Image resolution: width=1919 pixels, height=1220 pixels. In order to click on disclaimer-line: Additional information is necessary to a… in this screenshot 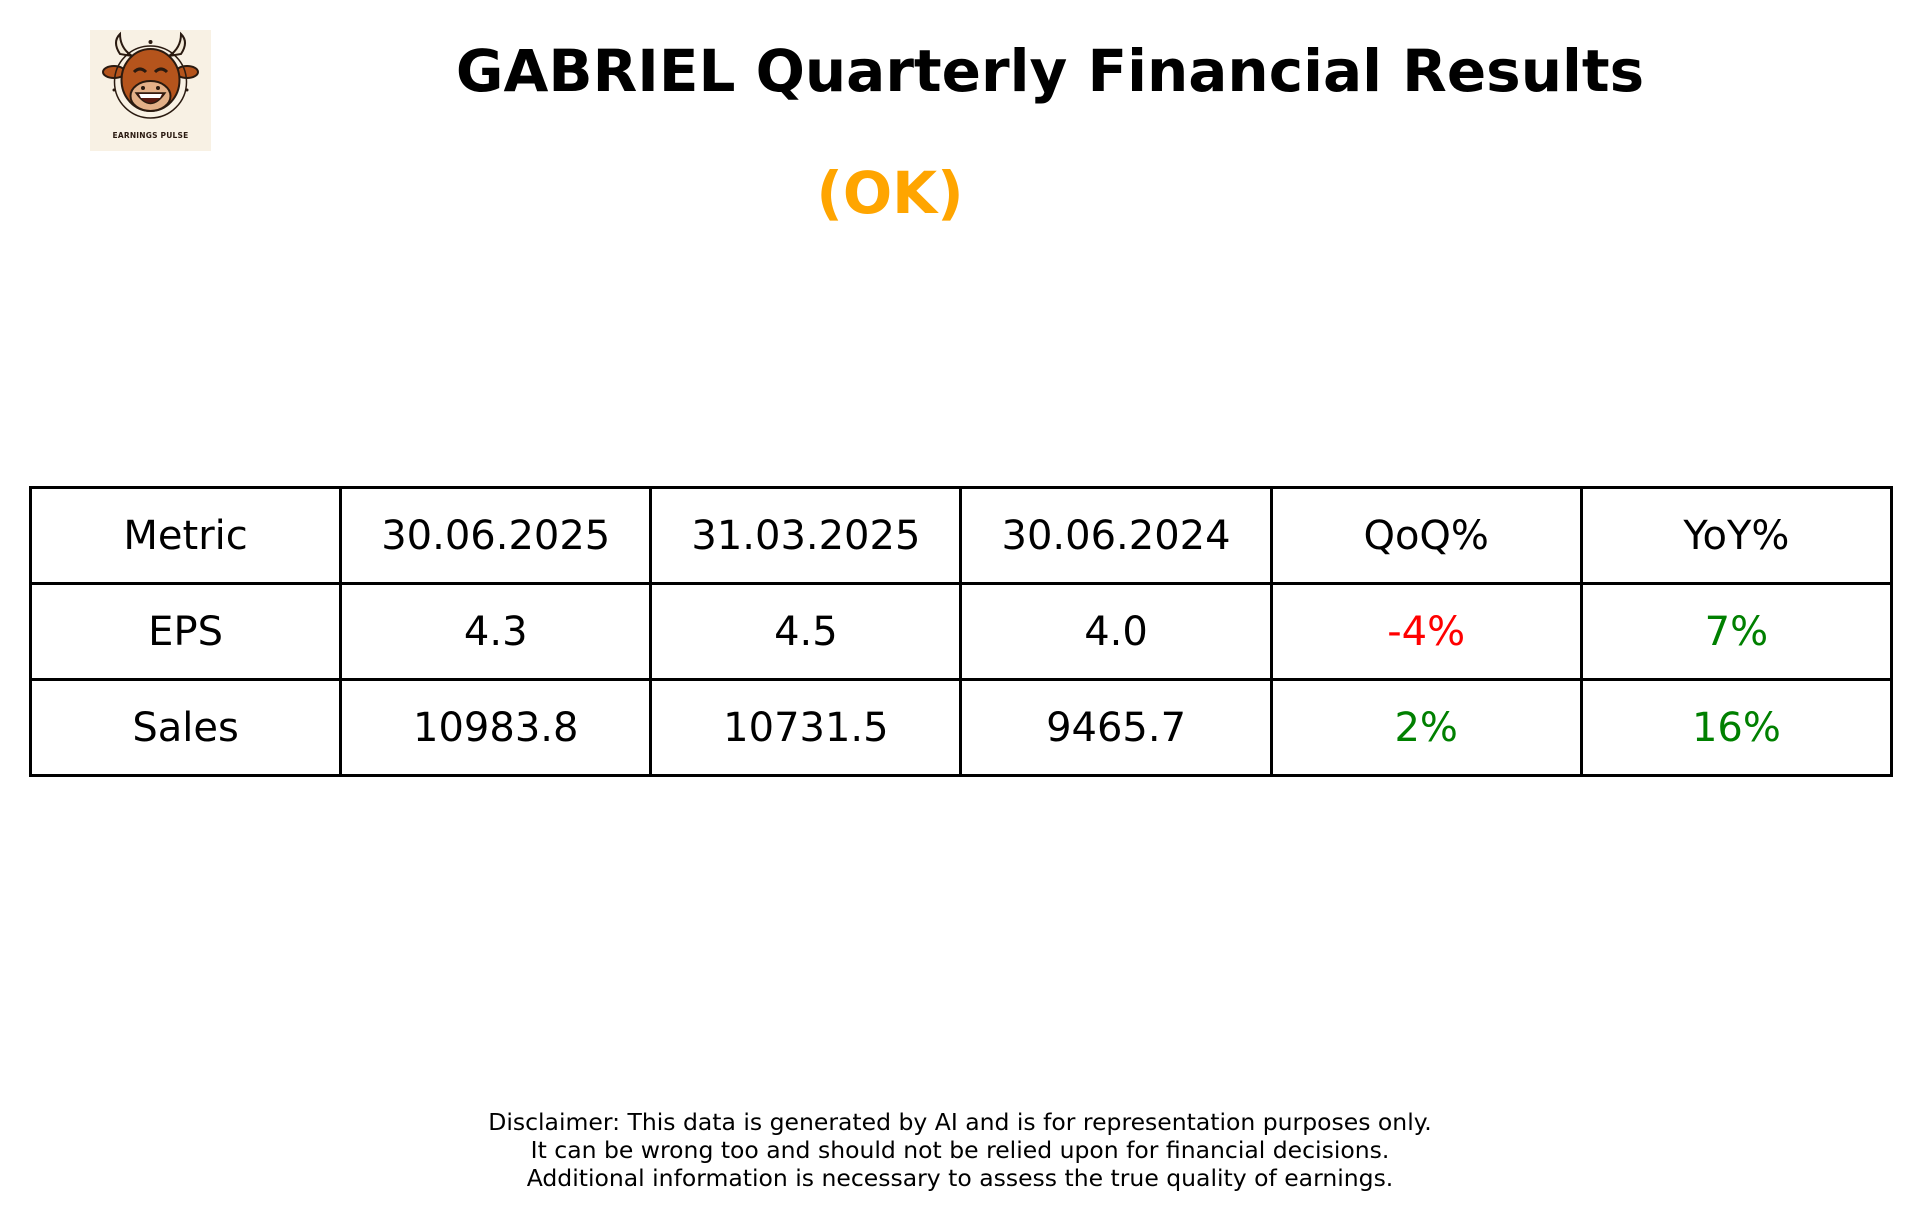, I will do `click(960, 1178)`.